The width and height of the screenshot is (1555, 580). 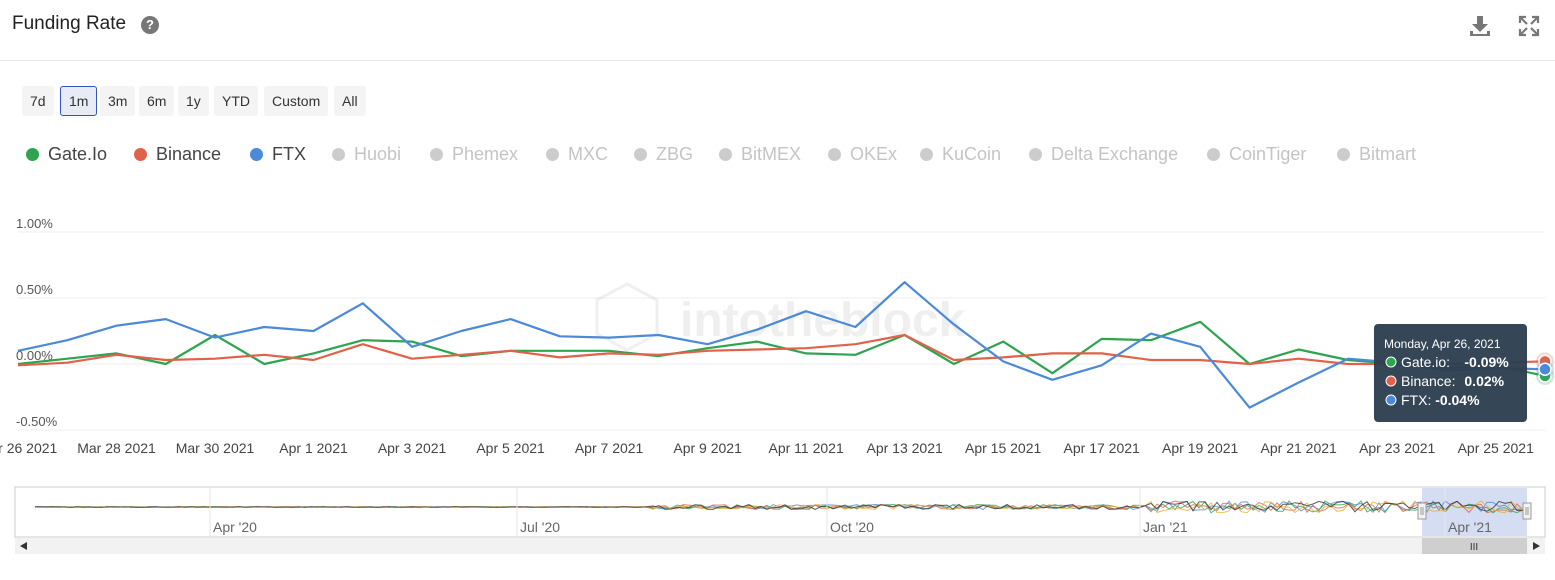 I want to click on x-tick-label: Apr 15 2021, so click(x=1003, y=448).